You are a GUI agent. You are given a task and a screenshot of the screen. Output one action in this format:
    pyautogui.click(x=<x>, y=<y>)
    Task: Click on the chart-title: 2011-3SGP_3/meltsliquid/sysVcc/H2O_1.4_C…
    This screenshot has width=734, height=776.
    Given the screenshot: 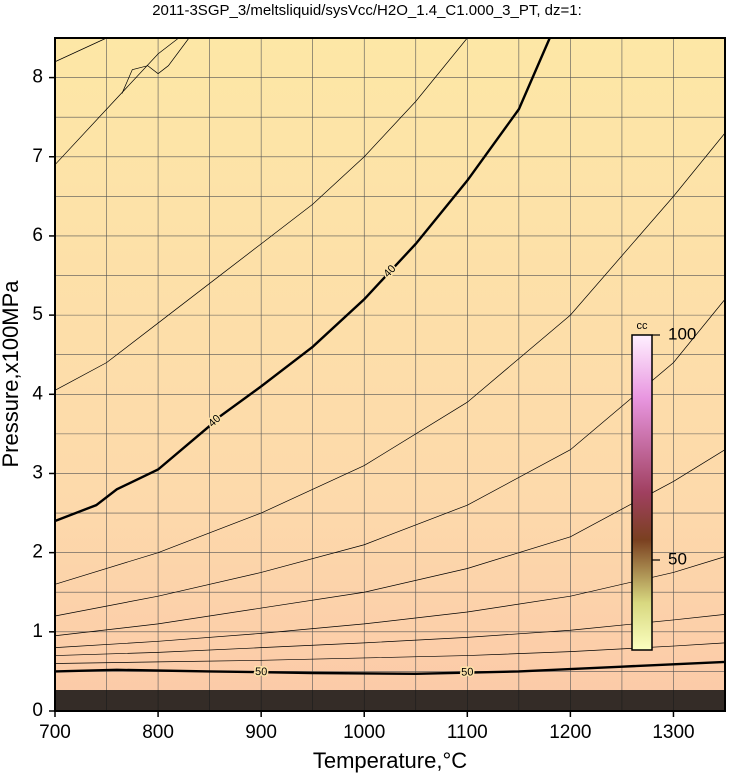 What is the action you would take?
    pyautogui.click(x=367, y=10)
    